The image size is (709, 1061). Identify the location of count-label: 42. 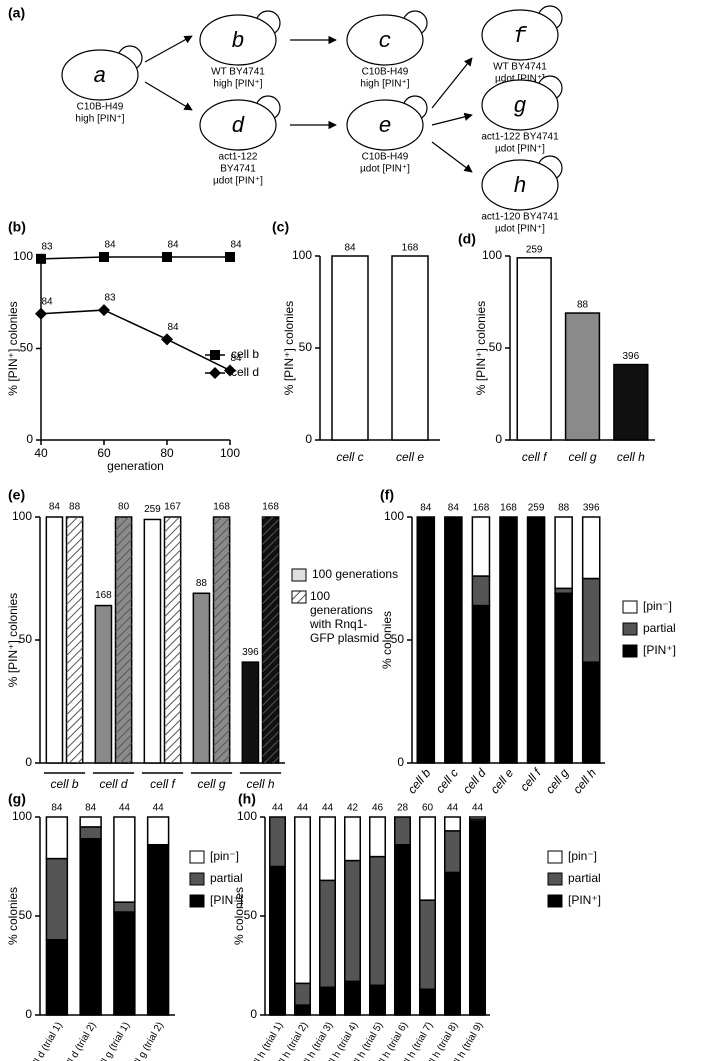
(353, 808).